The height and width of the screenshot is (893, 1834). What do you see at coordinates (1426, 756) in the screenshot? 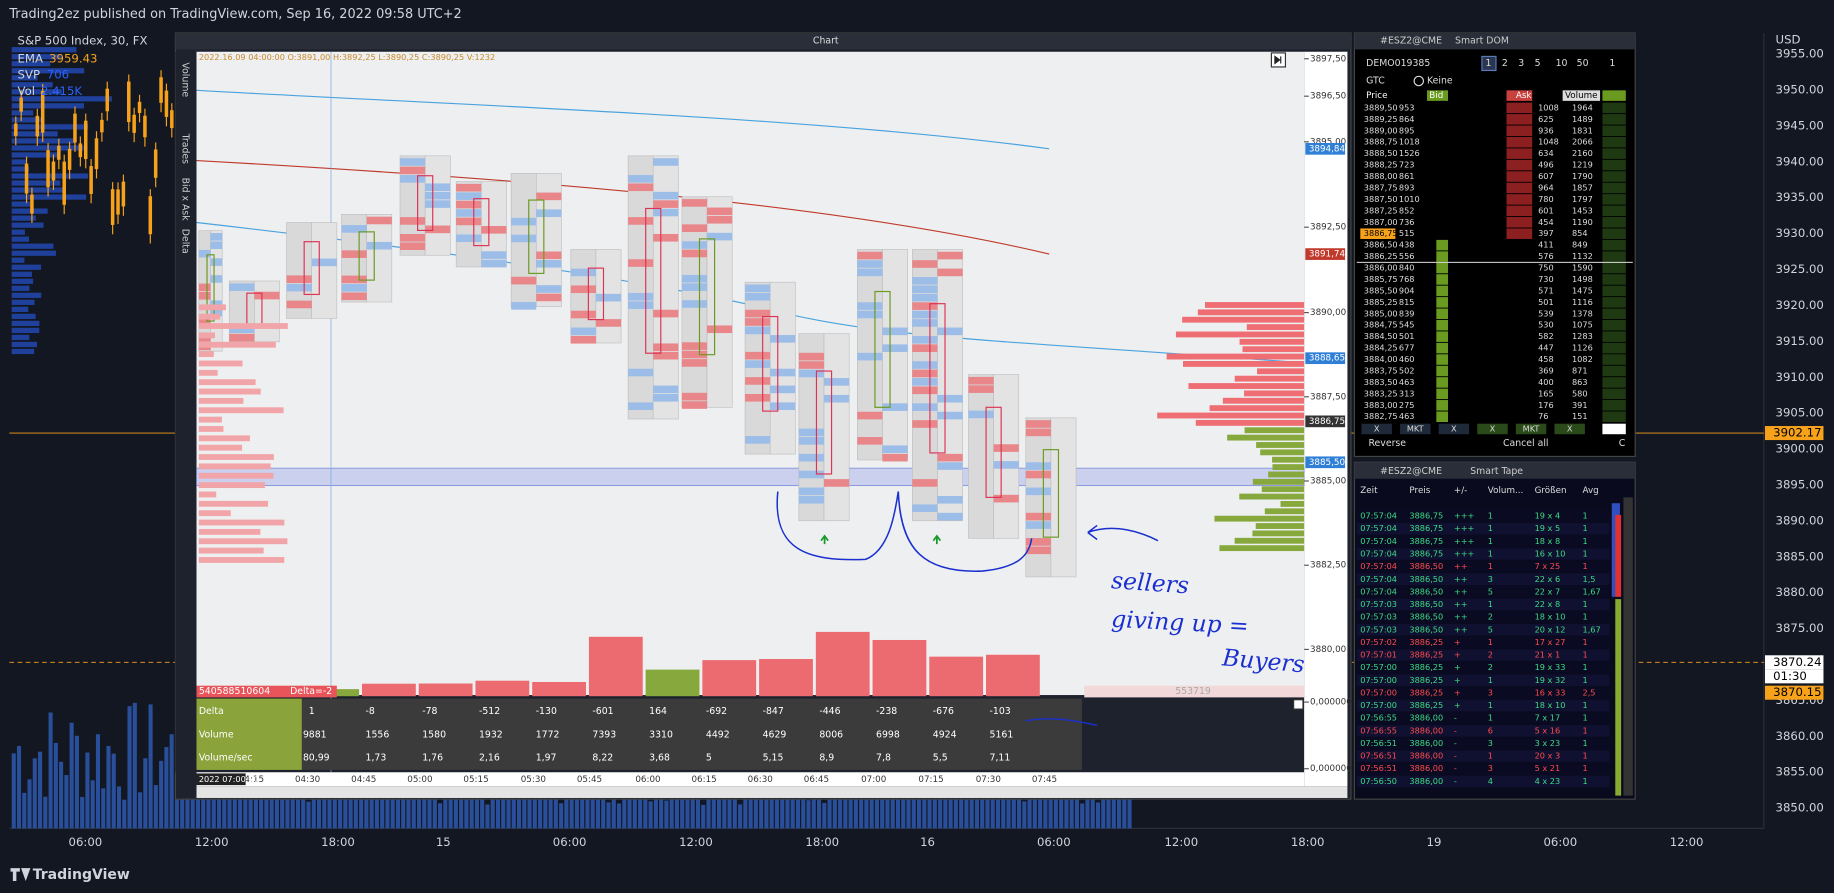
I see `tape-cell: 3886,00` at bounding box center [1426, 756].